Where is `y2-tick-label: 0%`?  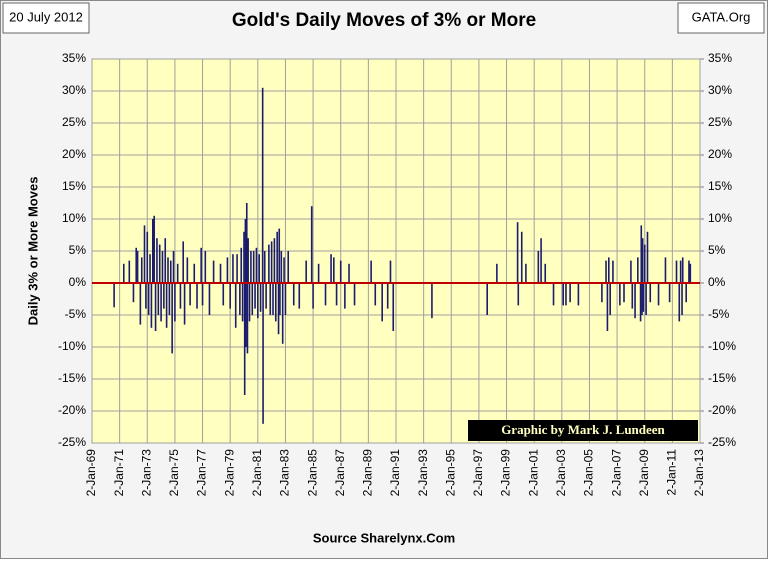
y2-tick-label: 0% is located at coordinates (717, 282).